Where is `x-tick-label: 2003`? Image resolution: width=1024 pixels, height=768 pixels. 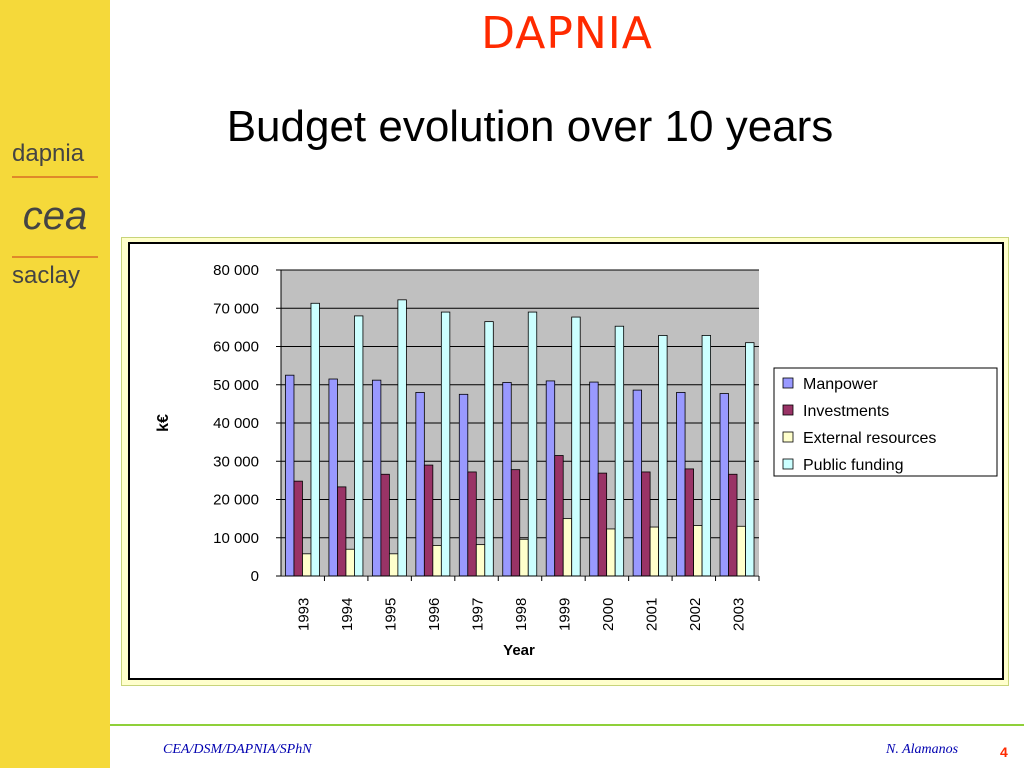
x-tick-label: 2003 is located at coordinates (738, 614).